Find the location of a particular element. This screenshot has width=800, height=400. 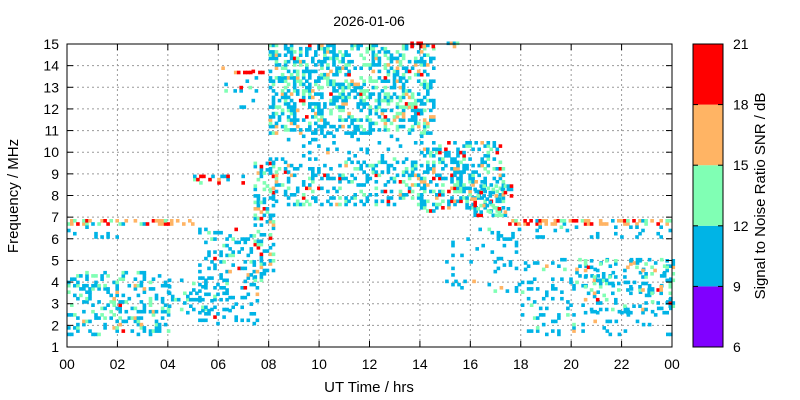

colorbar-band is located at coordinates (708, 316).